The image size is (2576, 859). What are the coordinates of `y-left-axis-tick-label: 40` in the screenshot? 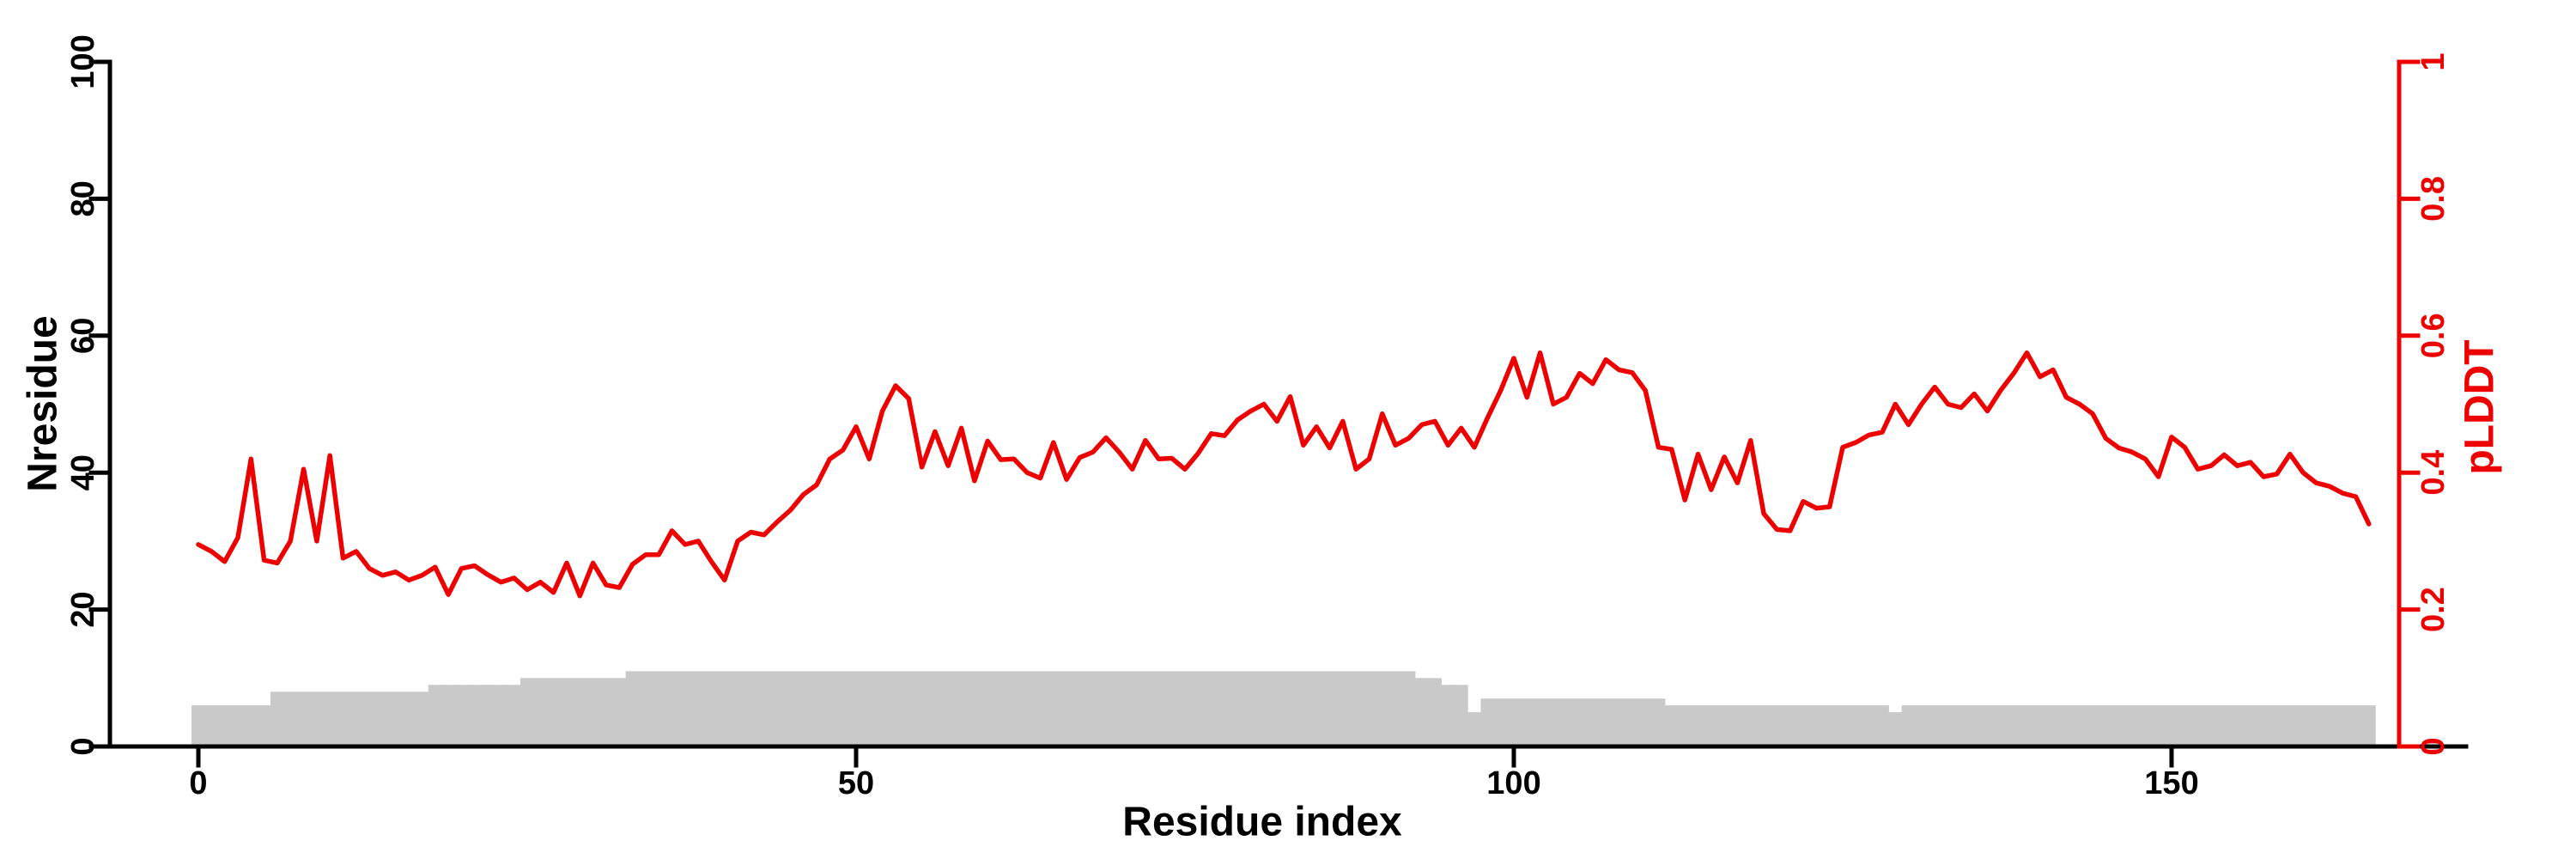 It's located at (83, 472).